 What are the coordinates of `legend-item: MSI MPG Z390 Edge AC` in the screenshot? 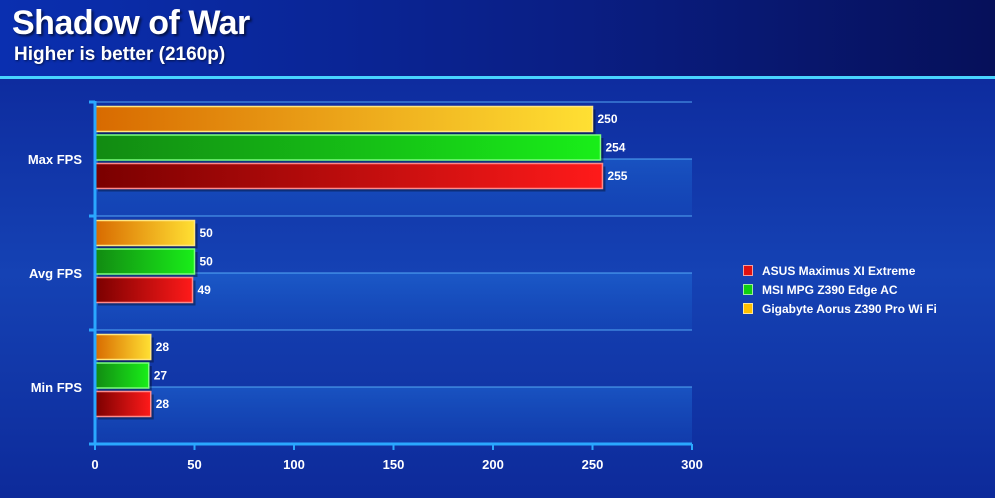 It's located at (840, 289).